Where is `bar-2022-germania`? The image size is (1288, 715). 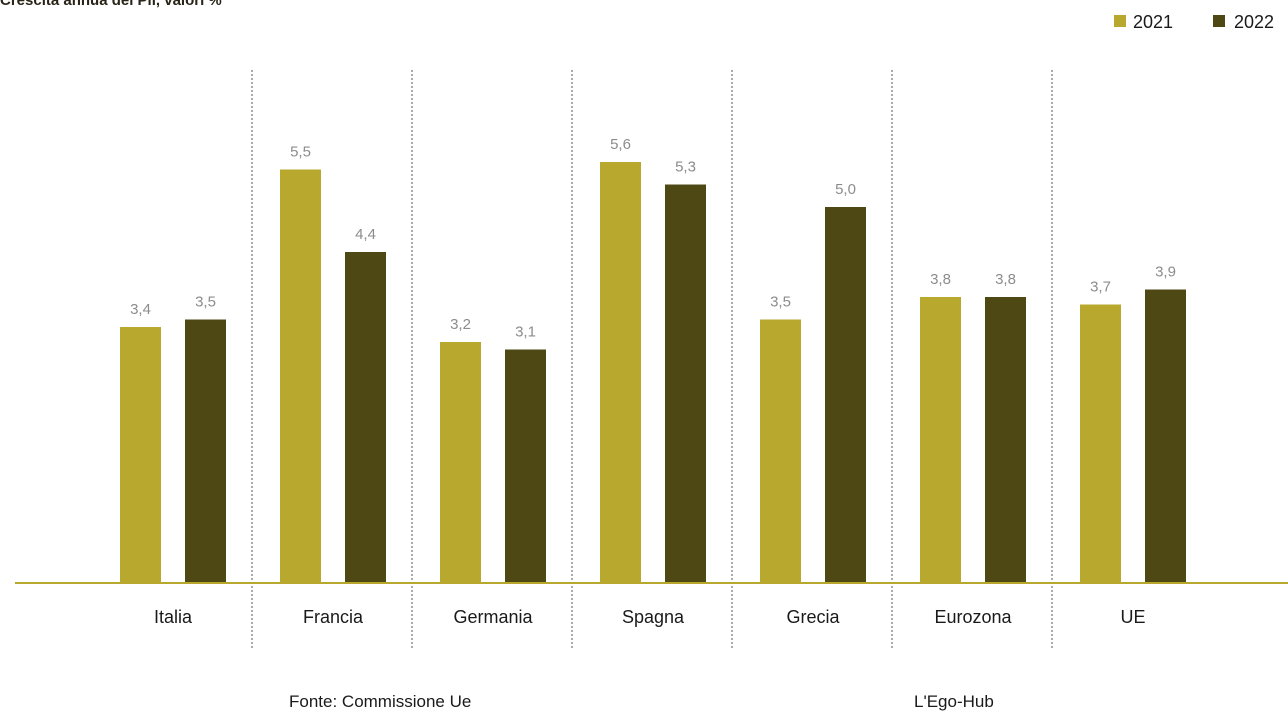 bar-2022-germania is located at coordinates (525, 465).